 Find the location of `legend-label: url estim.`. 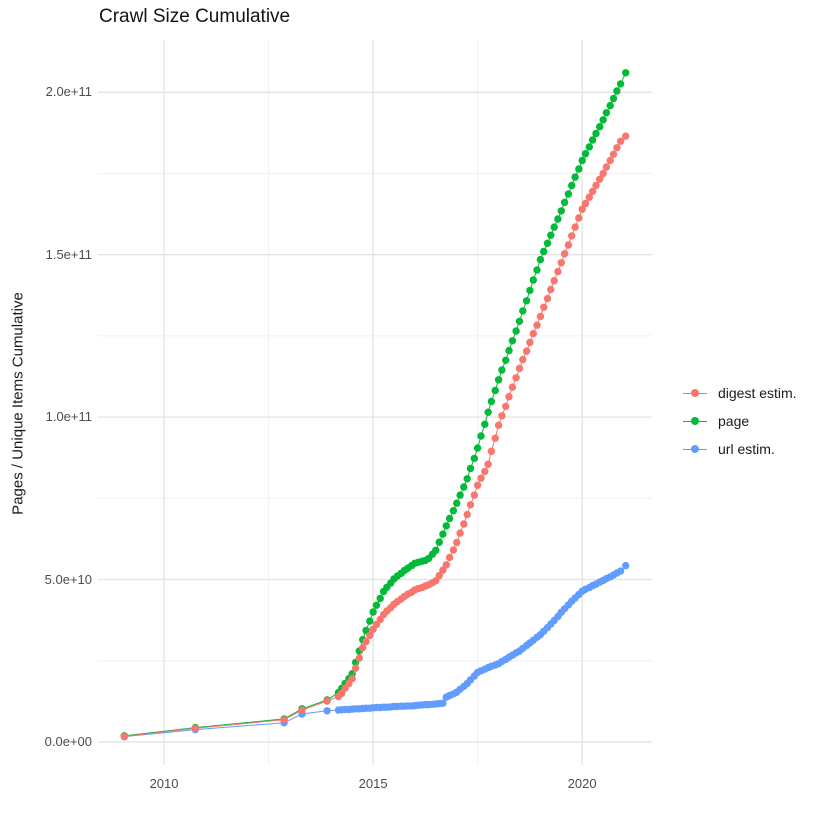

legend-label: url estim. is located at coordinates (746, 449).